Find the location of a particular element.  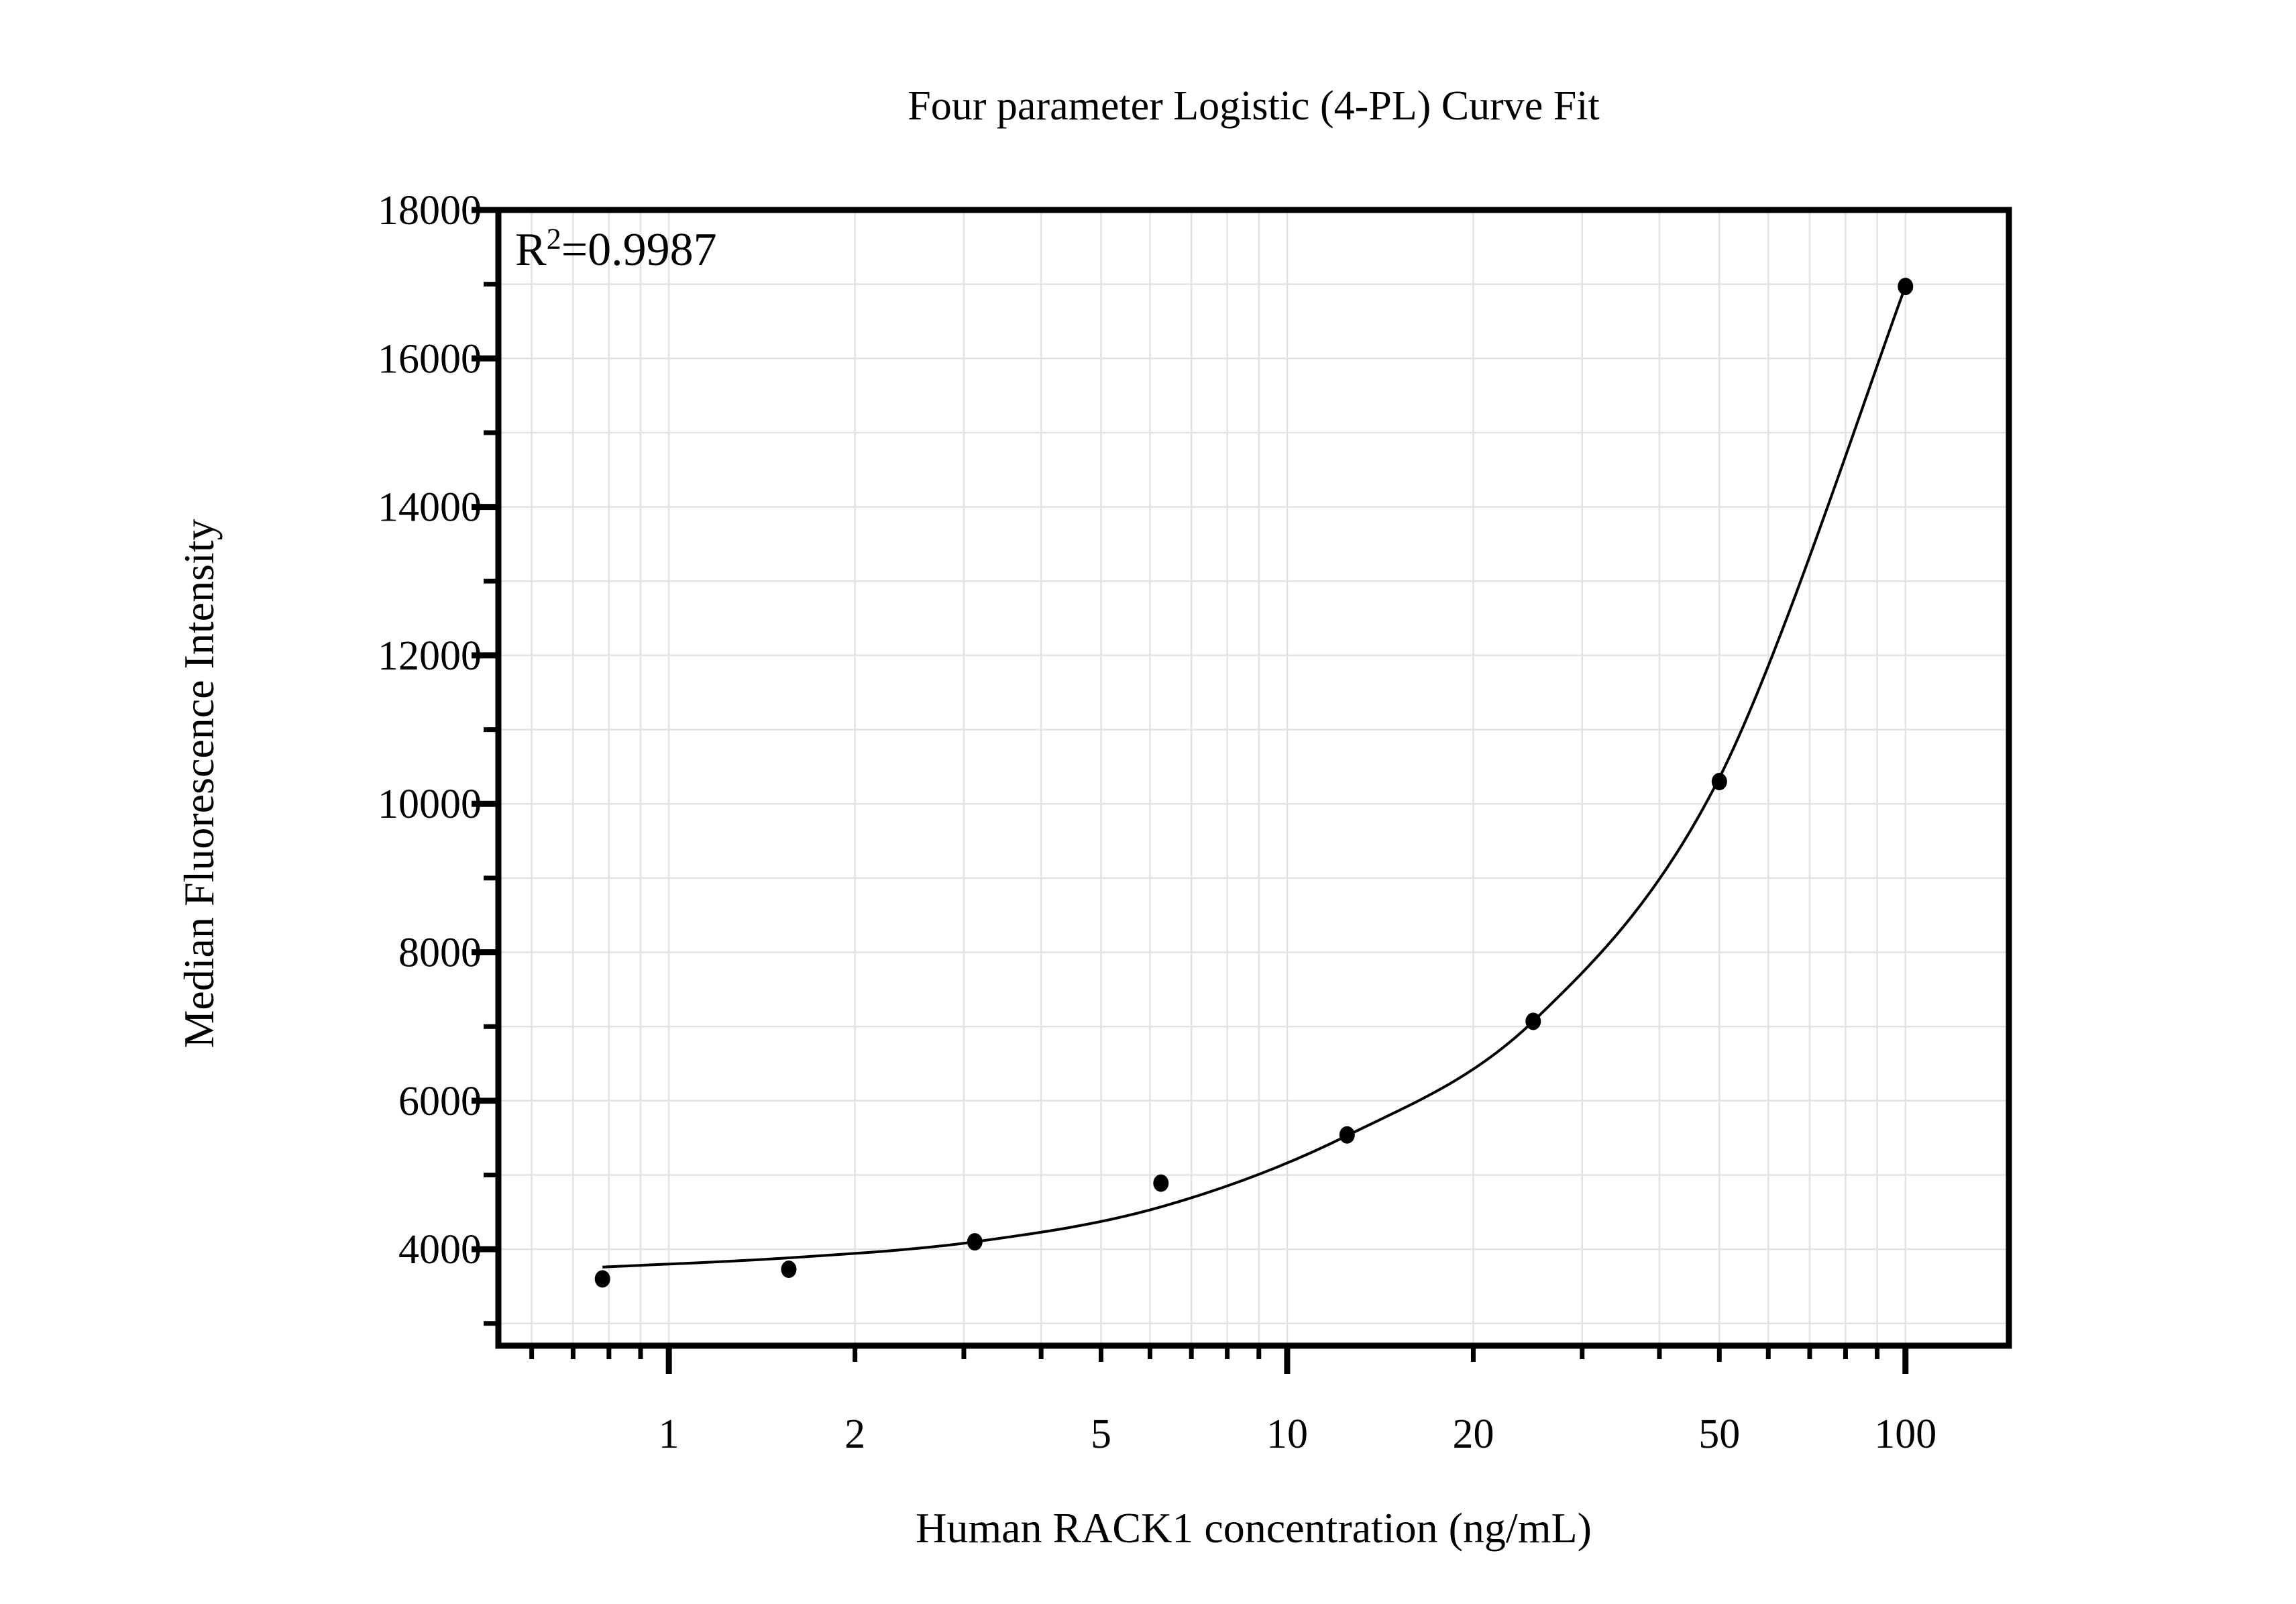

r-squared-annotation: R2=0.9987 is located at coordinates (616, 250).